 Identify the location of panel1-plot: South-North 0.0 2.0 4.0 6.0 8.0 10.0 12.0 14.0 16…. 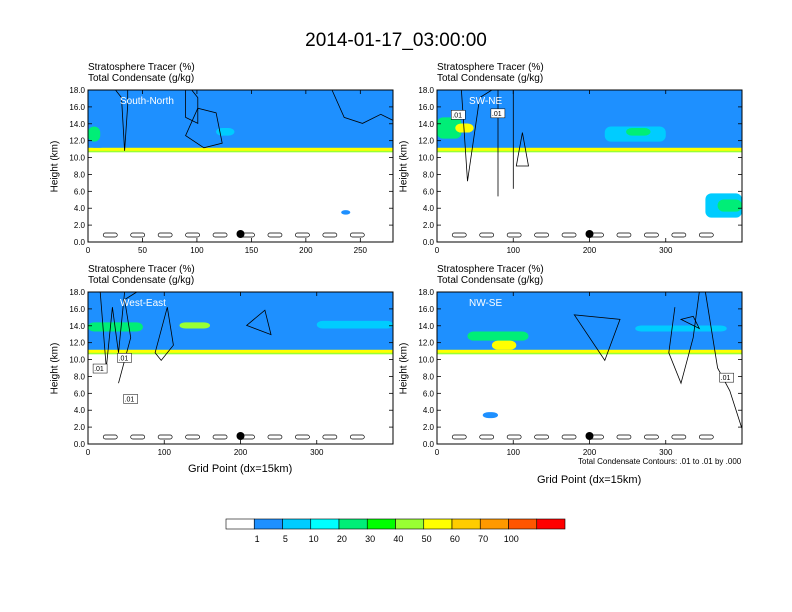
(231, 170).